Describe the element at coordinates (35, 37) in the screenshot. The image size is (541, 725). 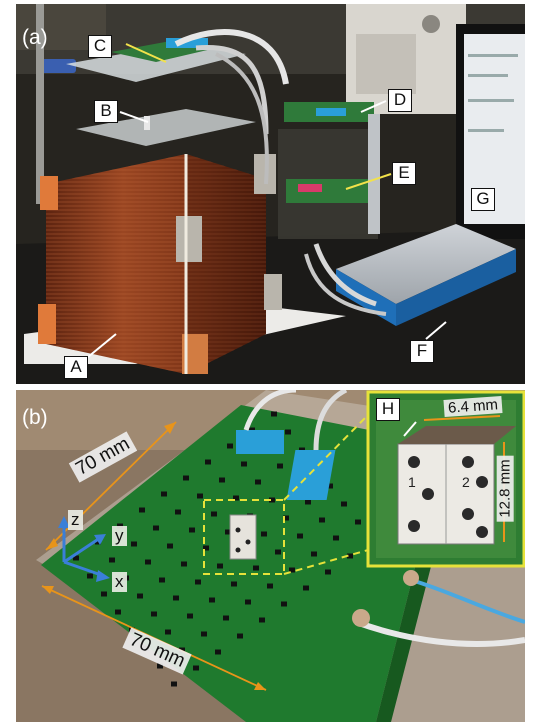
I see `panel-tag-a: (a)` at that location.